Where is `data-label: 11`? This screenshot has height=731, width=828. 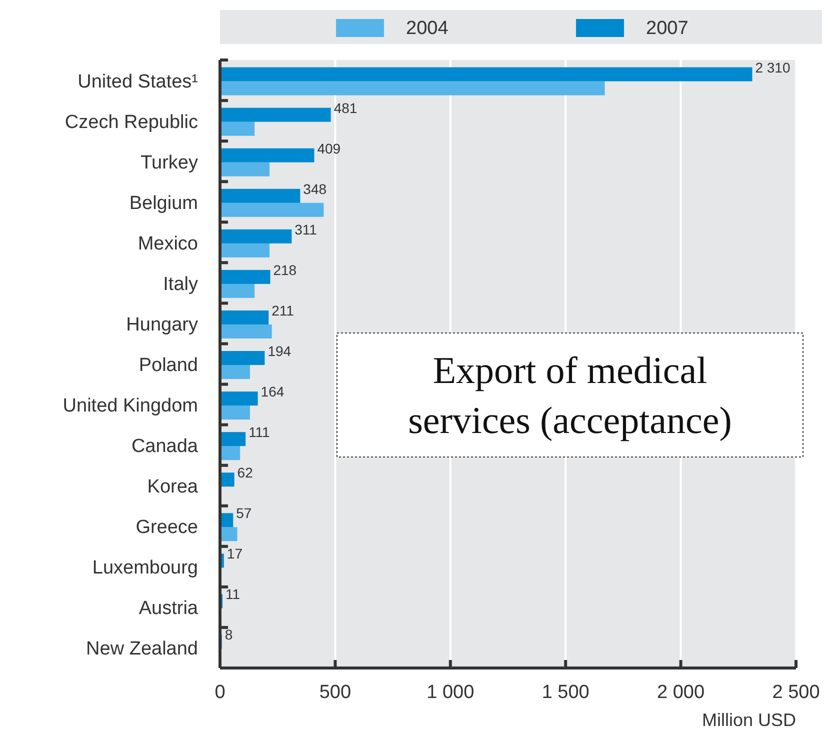 data-label: 11 is located at coordinates (233, 594).